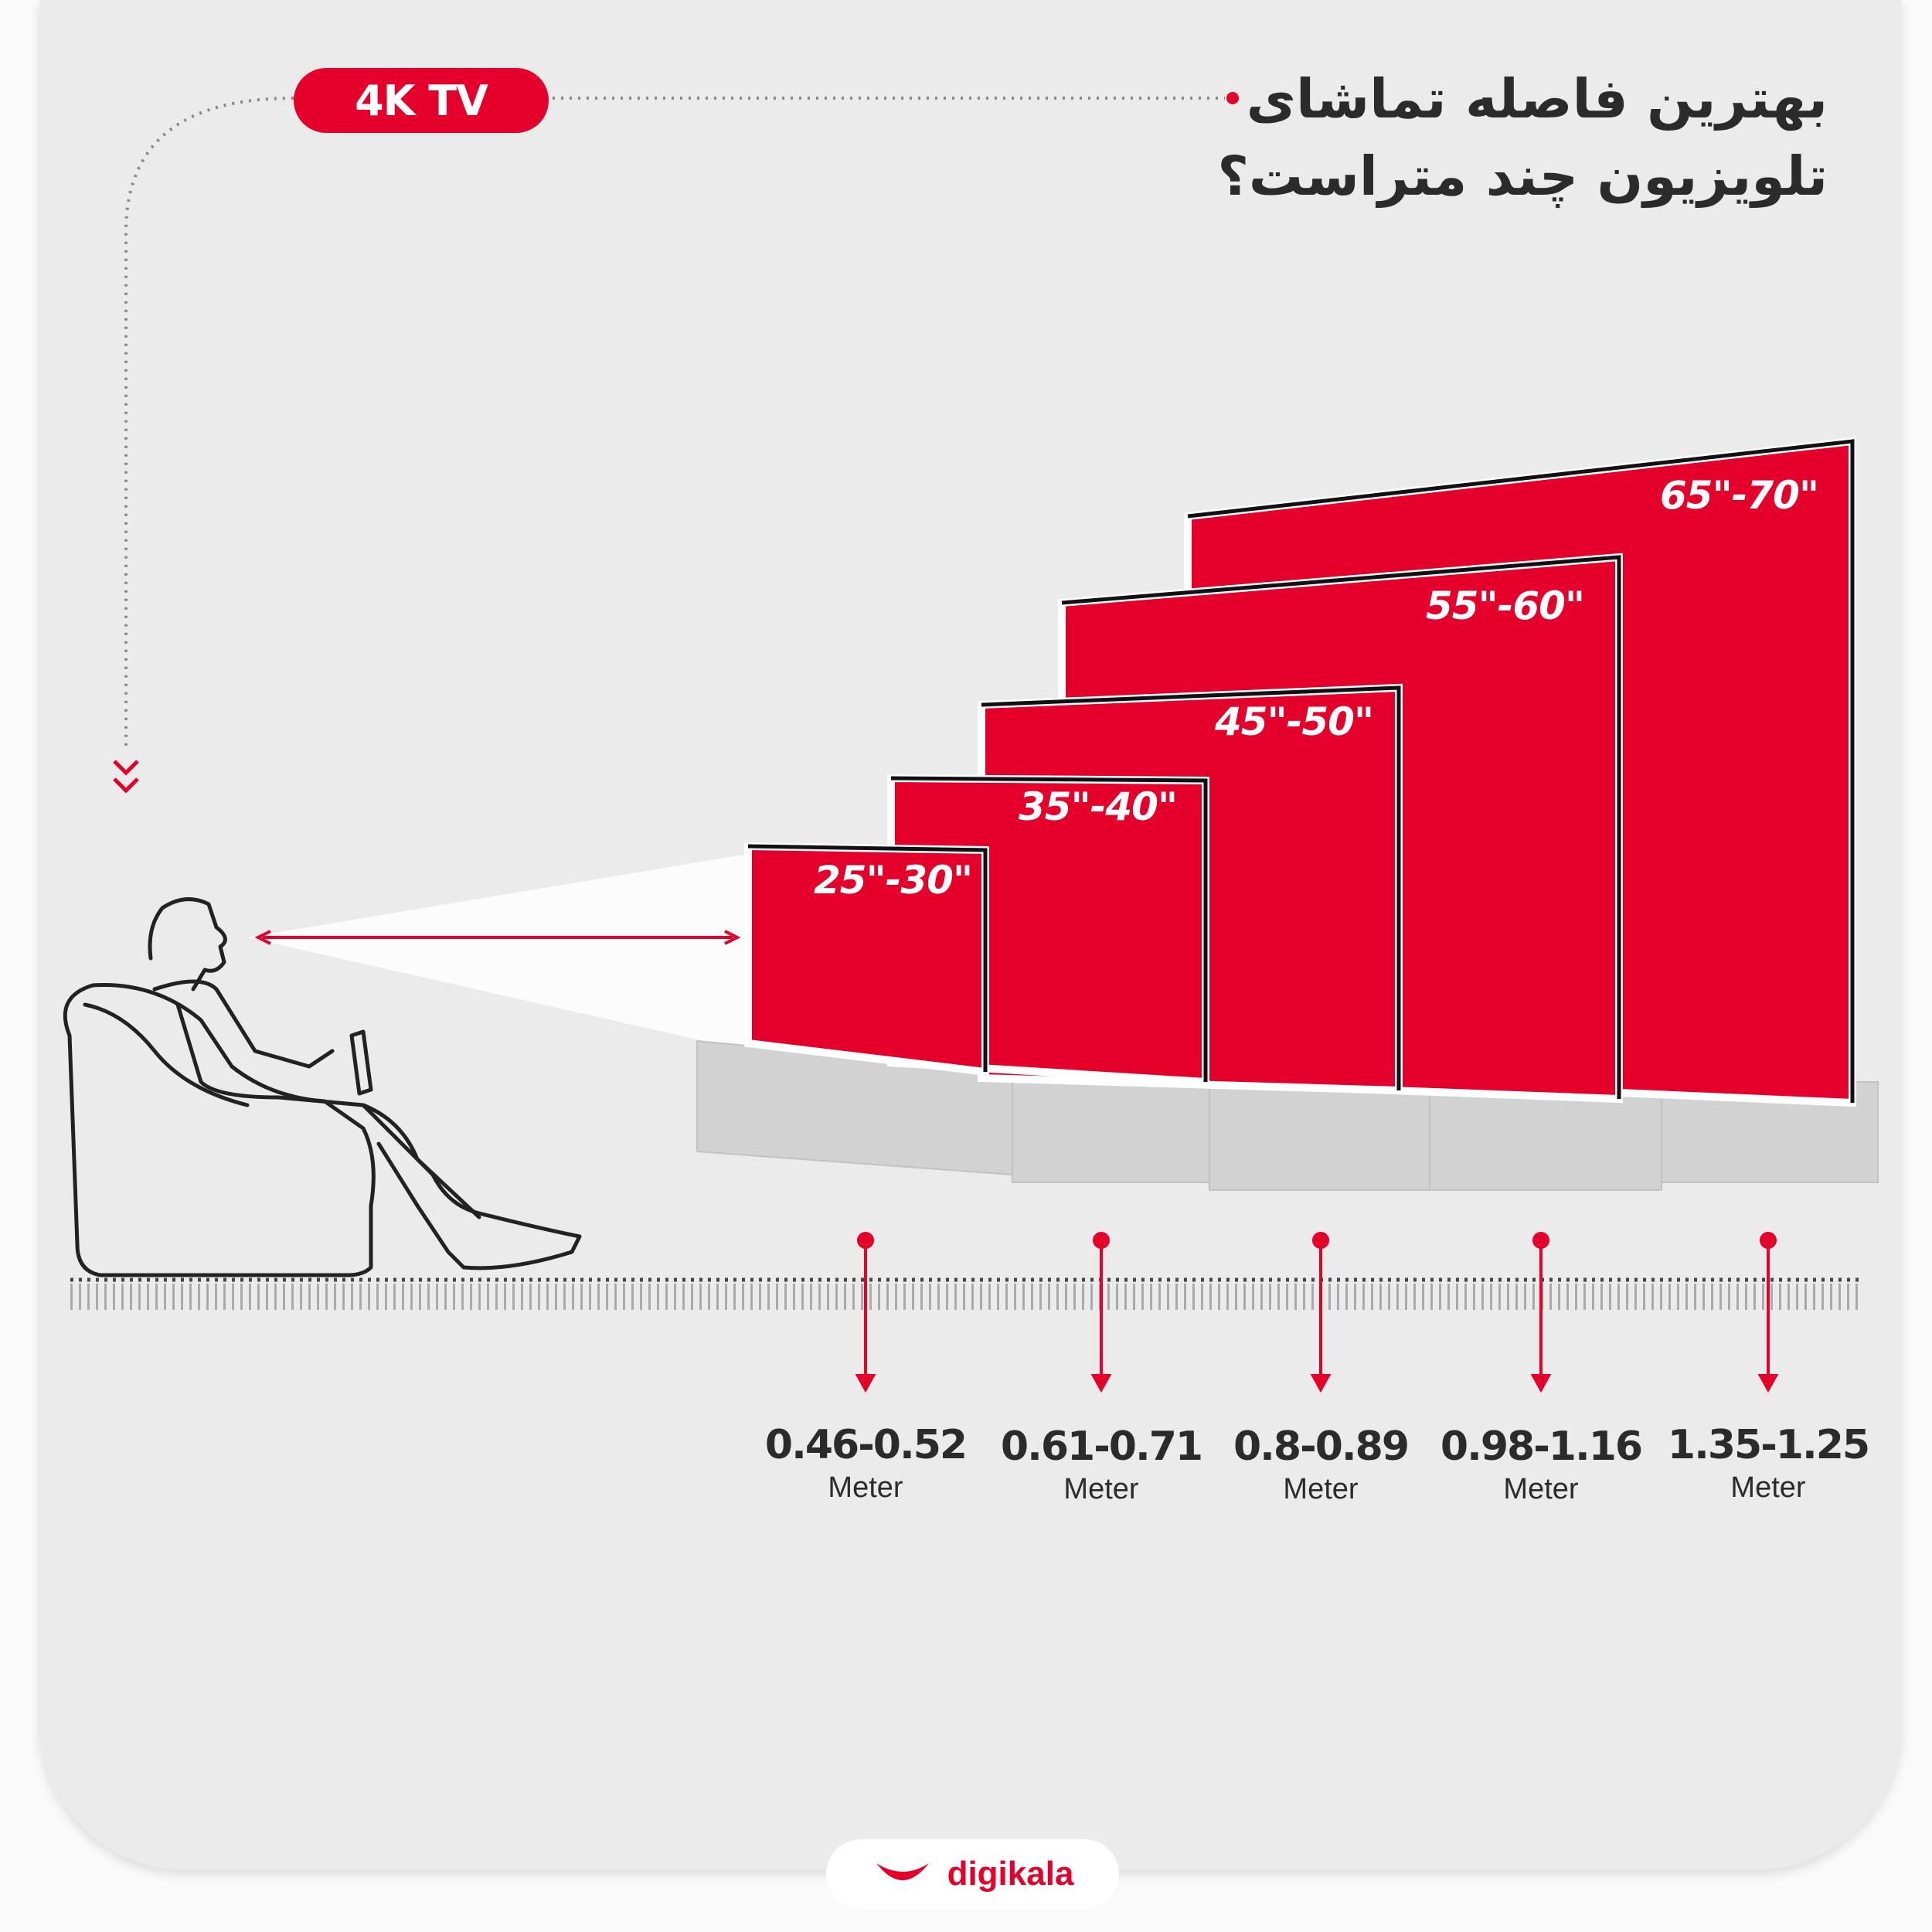 This screenshot has height=1932, width=1932. What do you see at coordinates (866, 1445) in the screenshot?
I see `distance-value: 0.46-0.52` at bounding box center [866, 1445].